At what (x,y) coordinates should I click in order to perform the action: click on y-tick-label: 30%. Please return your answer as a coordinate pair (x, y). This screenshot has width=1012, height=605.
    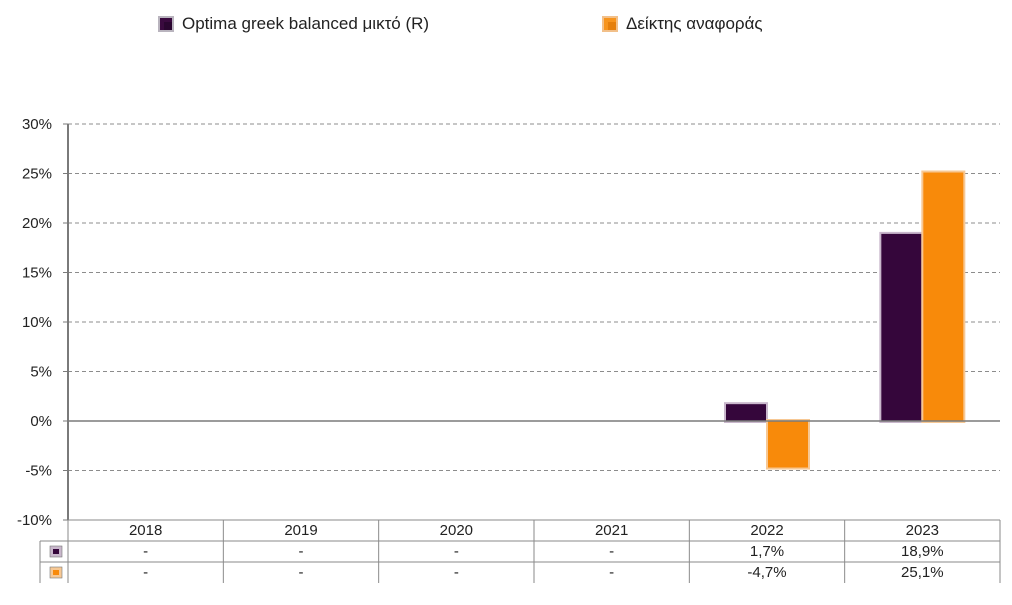
    Looking at the image, I should click on (37, 124).